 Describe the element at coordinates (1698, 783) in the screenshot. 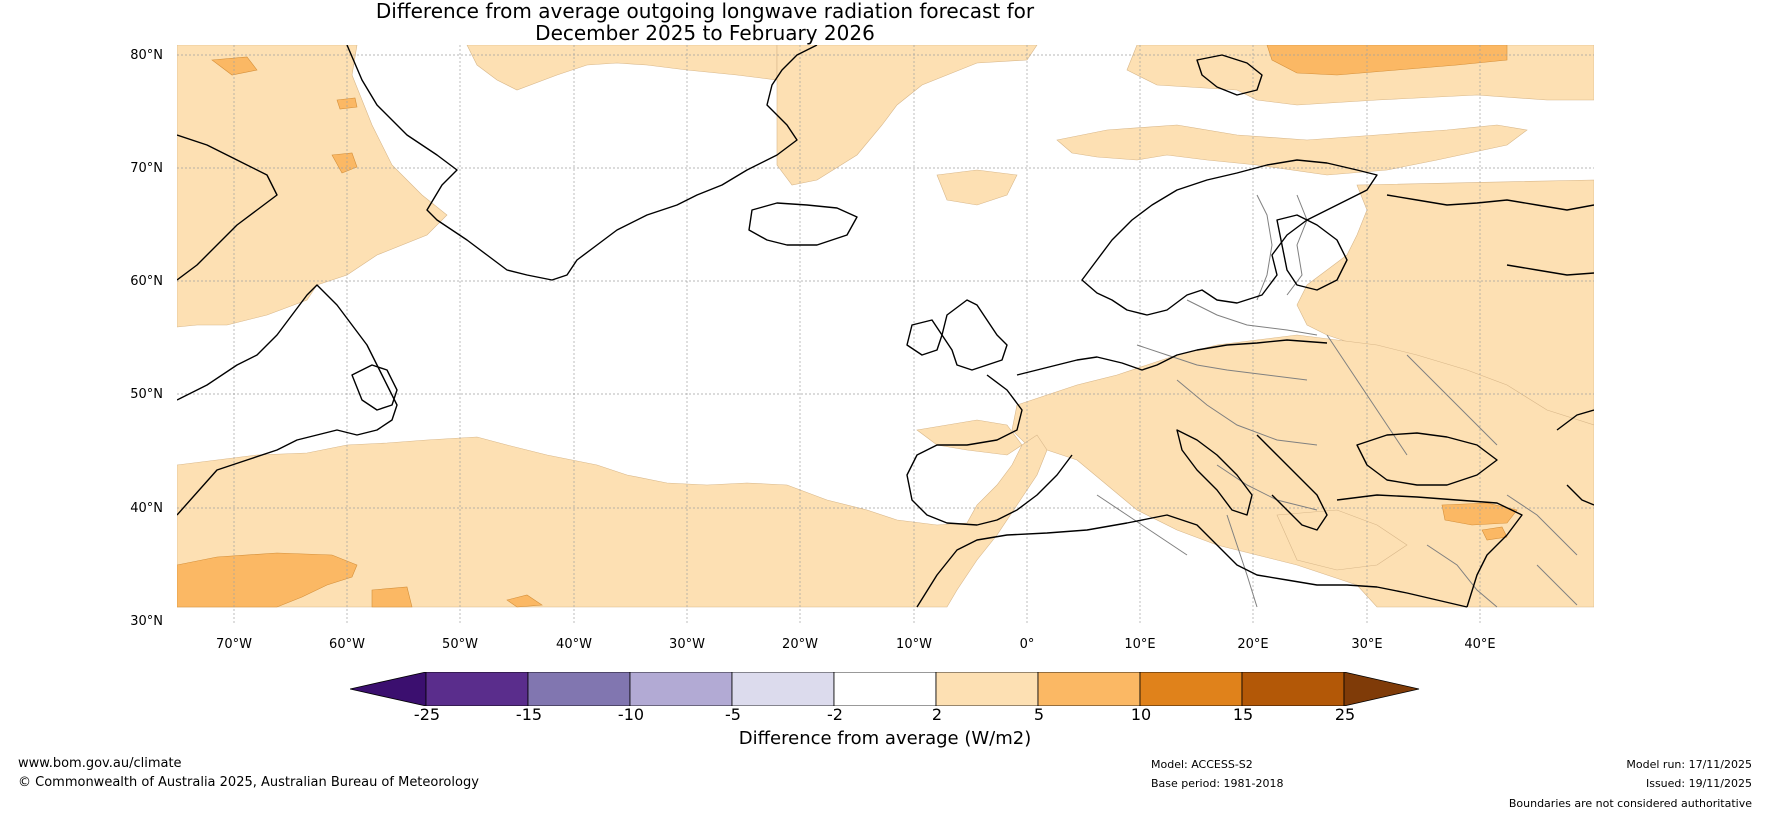

I see `issued-date: Issued: 19/11/2025` at that location.